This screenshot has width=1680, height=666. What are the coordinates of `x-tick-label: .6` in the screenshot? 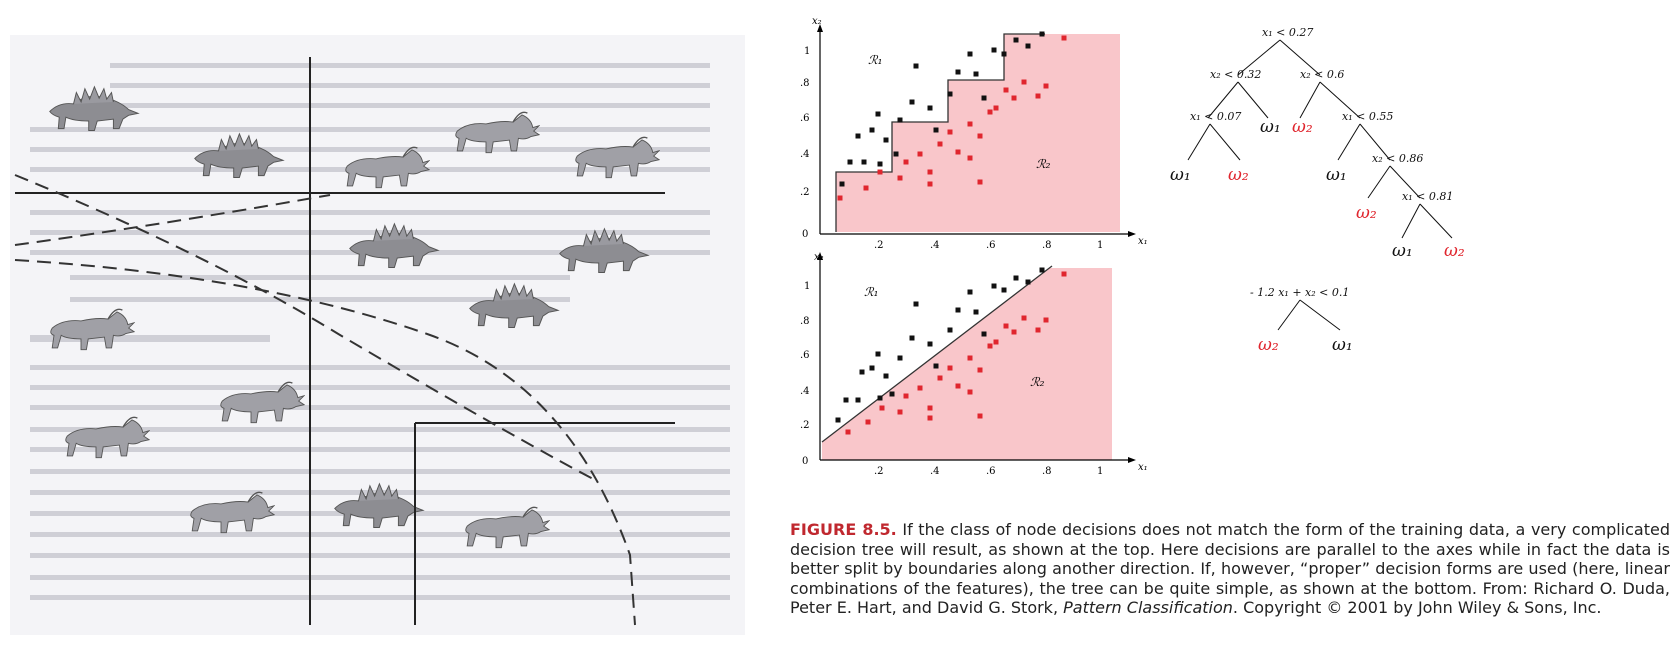 It's located at (991, 245).